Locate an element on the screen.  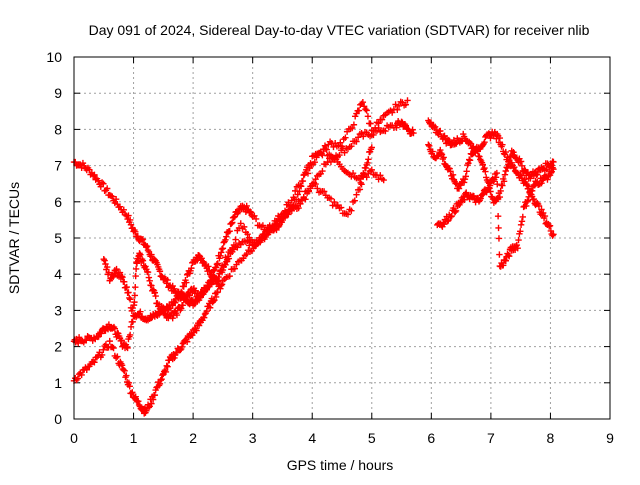
x-tick-labels: 0 1 2 3 4 5 6 7 8 9 is located at coordinates (342, 438).